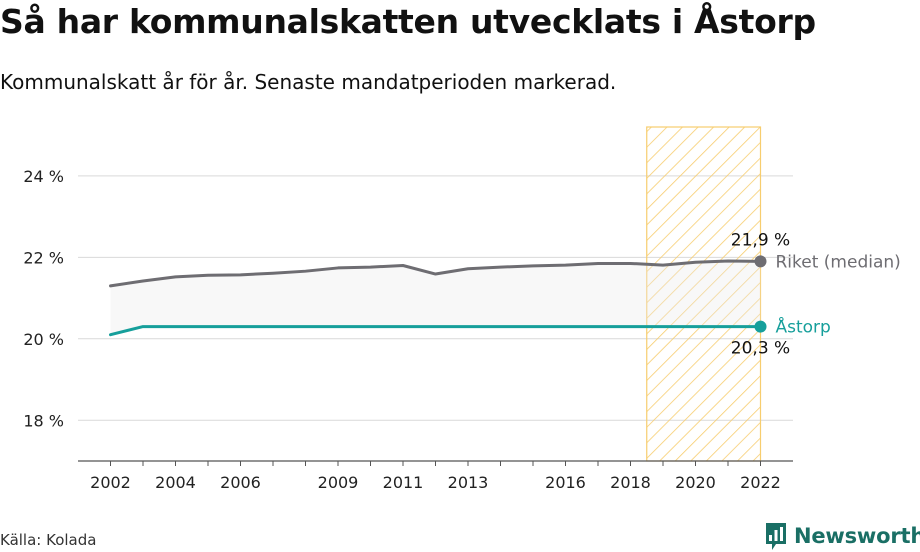  What do you see at coordinates (760, 349) in the screenshot?
I see `series-end-value-label: 20,3 %` at bounding box center [760, 349].